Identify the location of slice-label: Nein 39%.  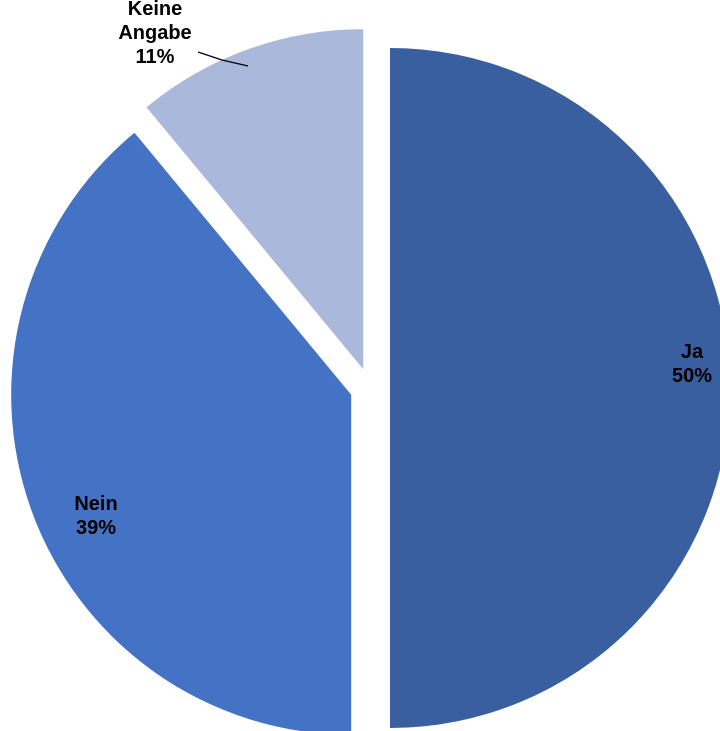
(95, 516).